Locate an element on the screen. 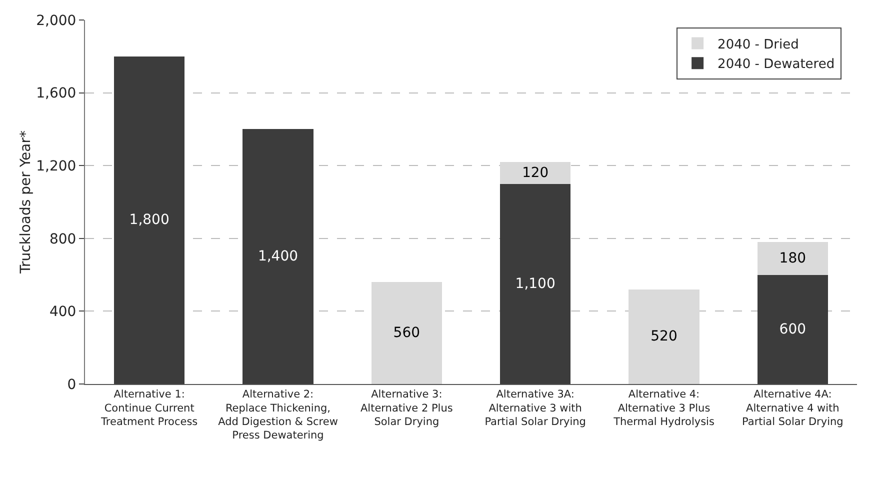  x-tick-label: Alternative 1: Continue Current Treatment Process is located at coordinates (149, 408).